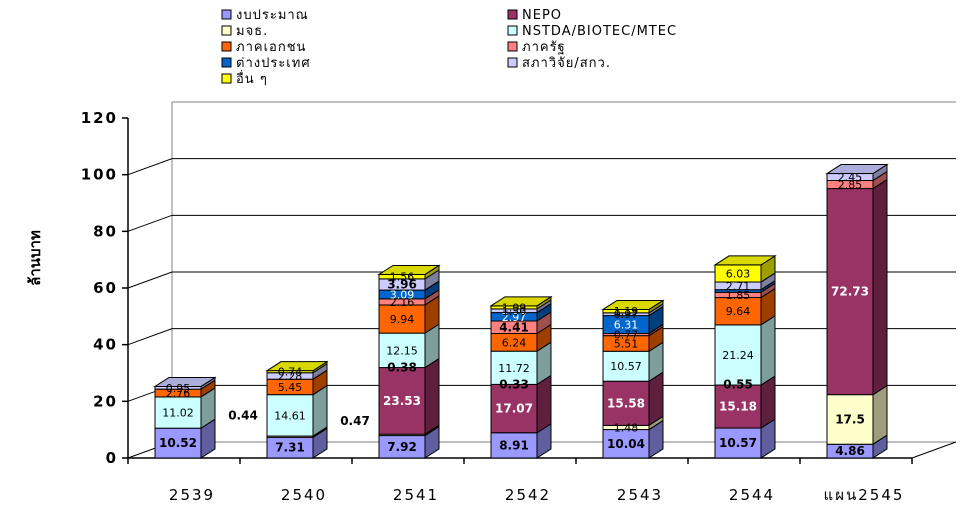 This screenshot has width=964, height=511. I want to click on legend-label: ภาคเอกชน, so click(271, 47).